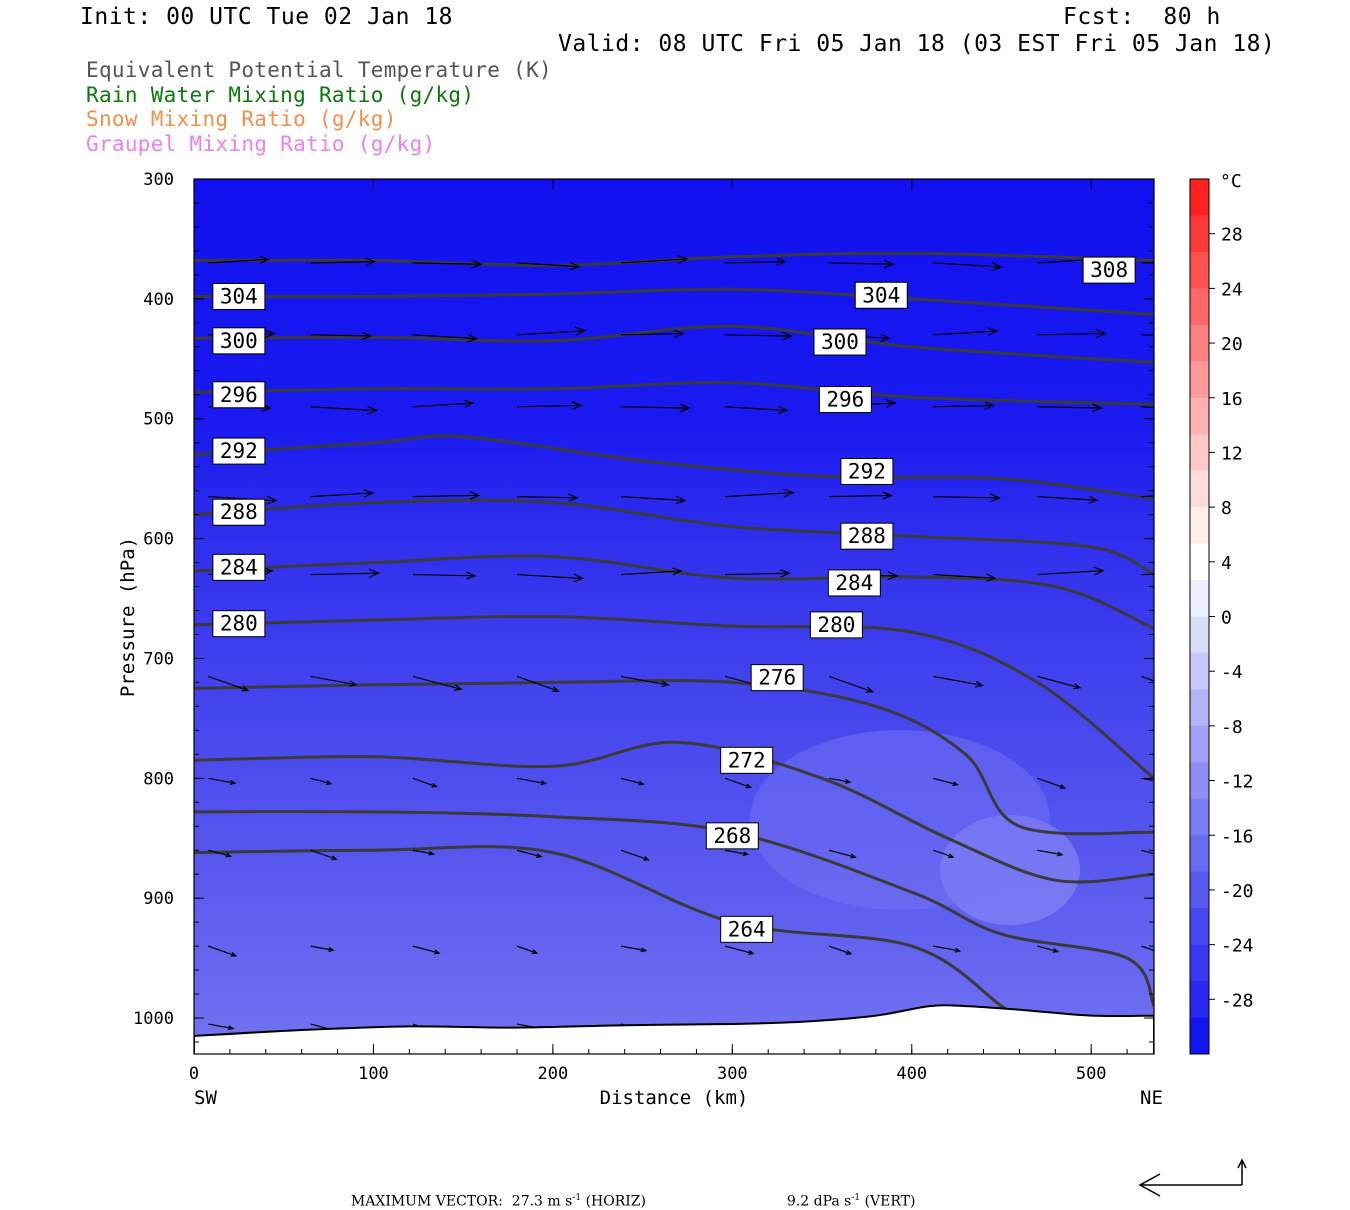  What do you see at coordinates (1237, 782) in the screenshot?
I see `colorbar-tick-label: -12` at bounding box center [1237, 782].